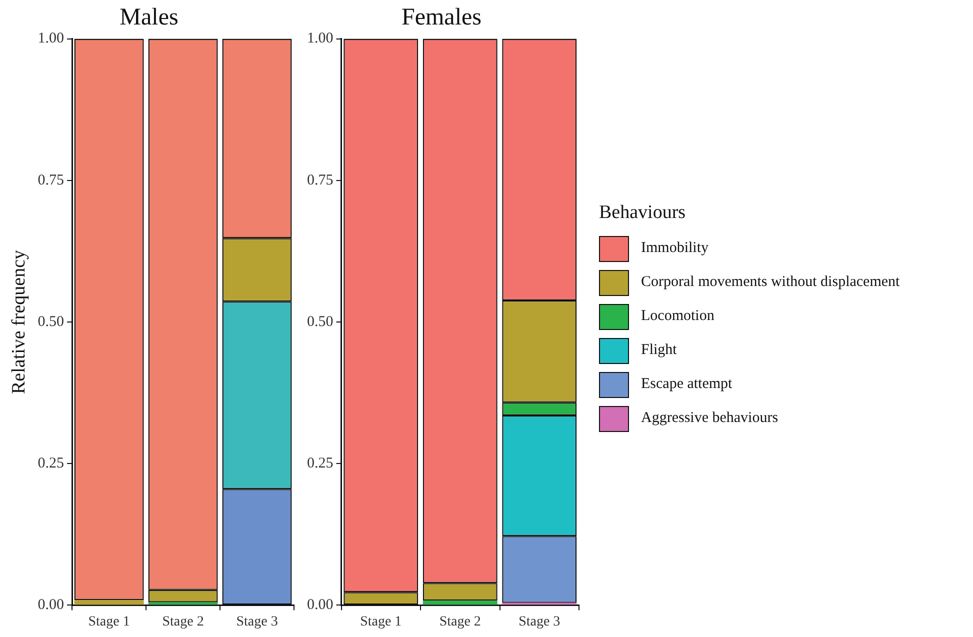 This screenshot has width=973, height=637. What do you see at coordinates (686, 384) in the screenshot?
I see `legend-label: Escape attempt` at bounding box center [686, 384].